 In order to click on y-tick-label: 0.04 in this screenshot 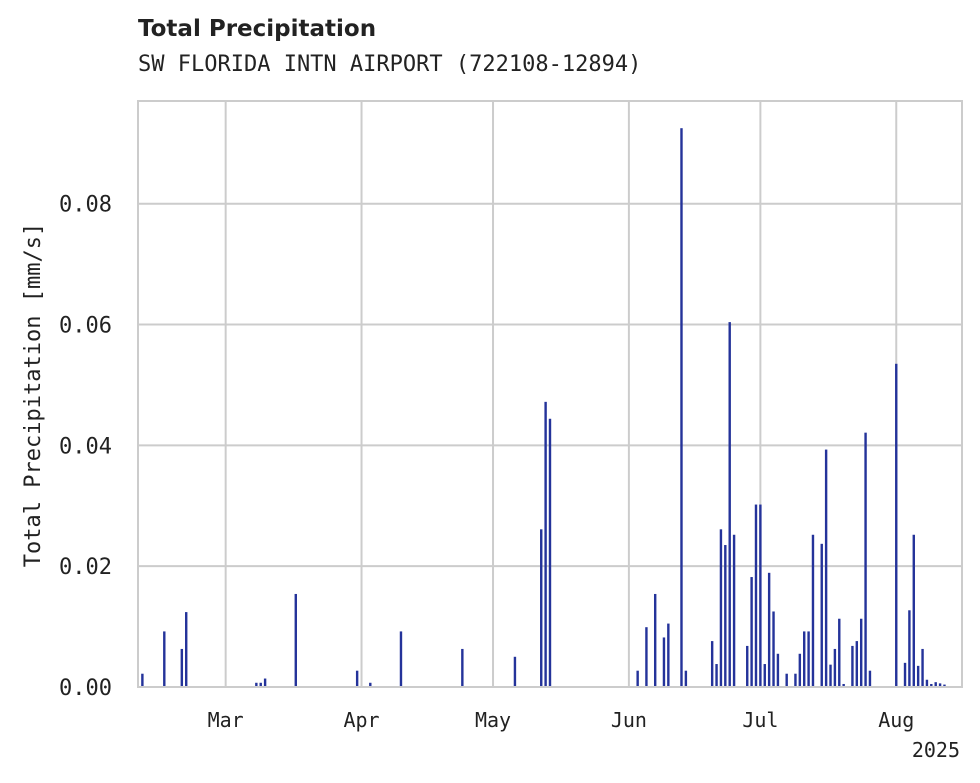, I will do `click(85, 446)`.